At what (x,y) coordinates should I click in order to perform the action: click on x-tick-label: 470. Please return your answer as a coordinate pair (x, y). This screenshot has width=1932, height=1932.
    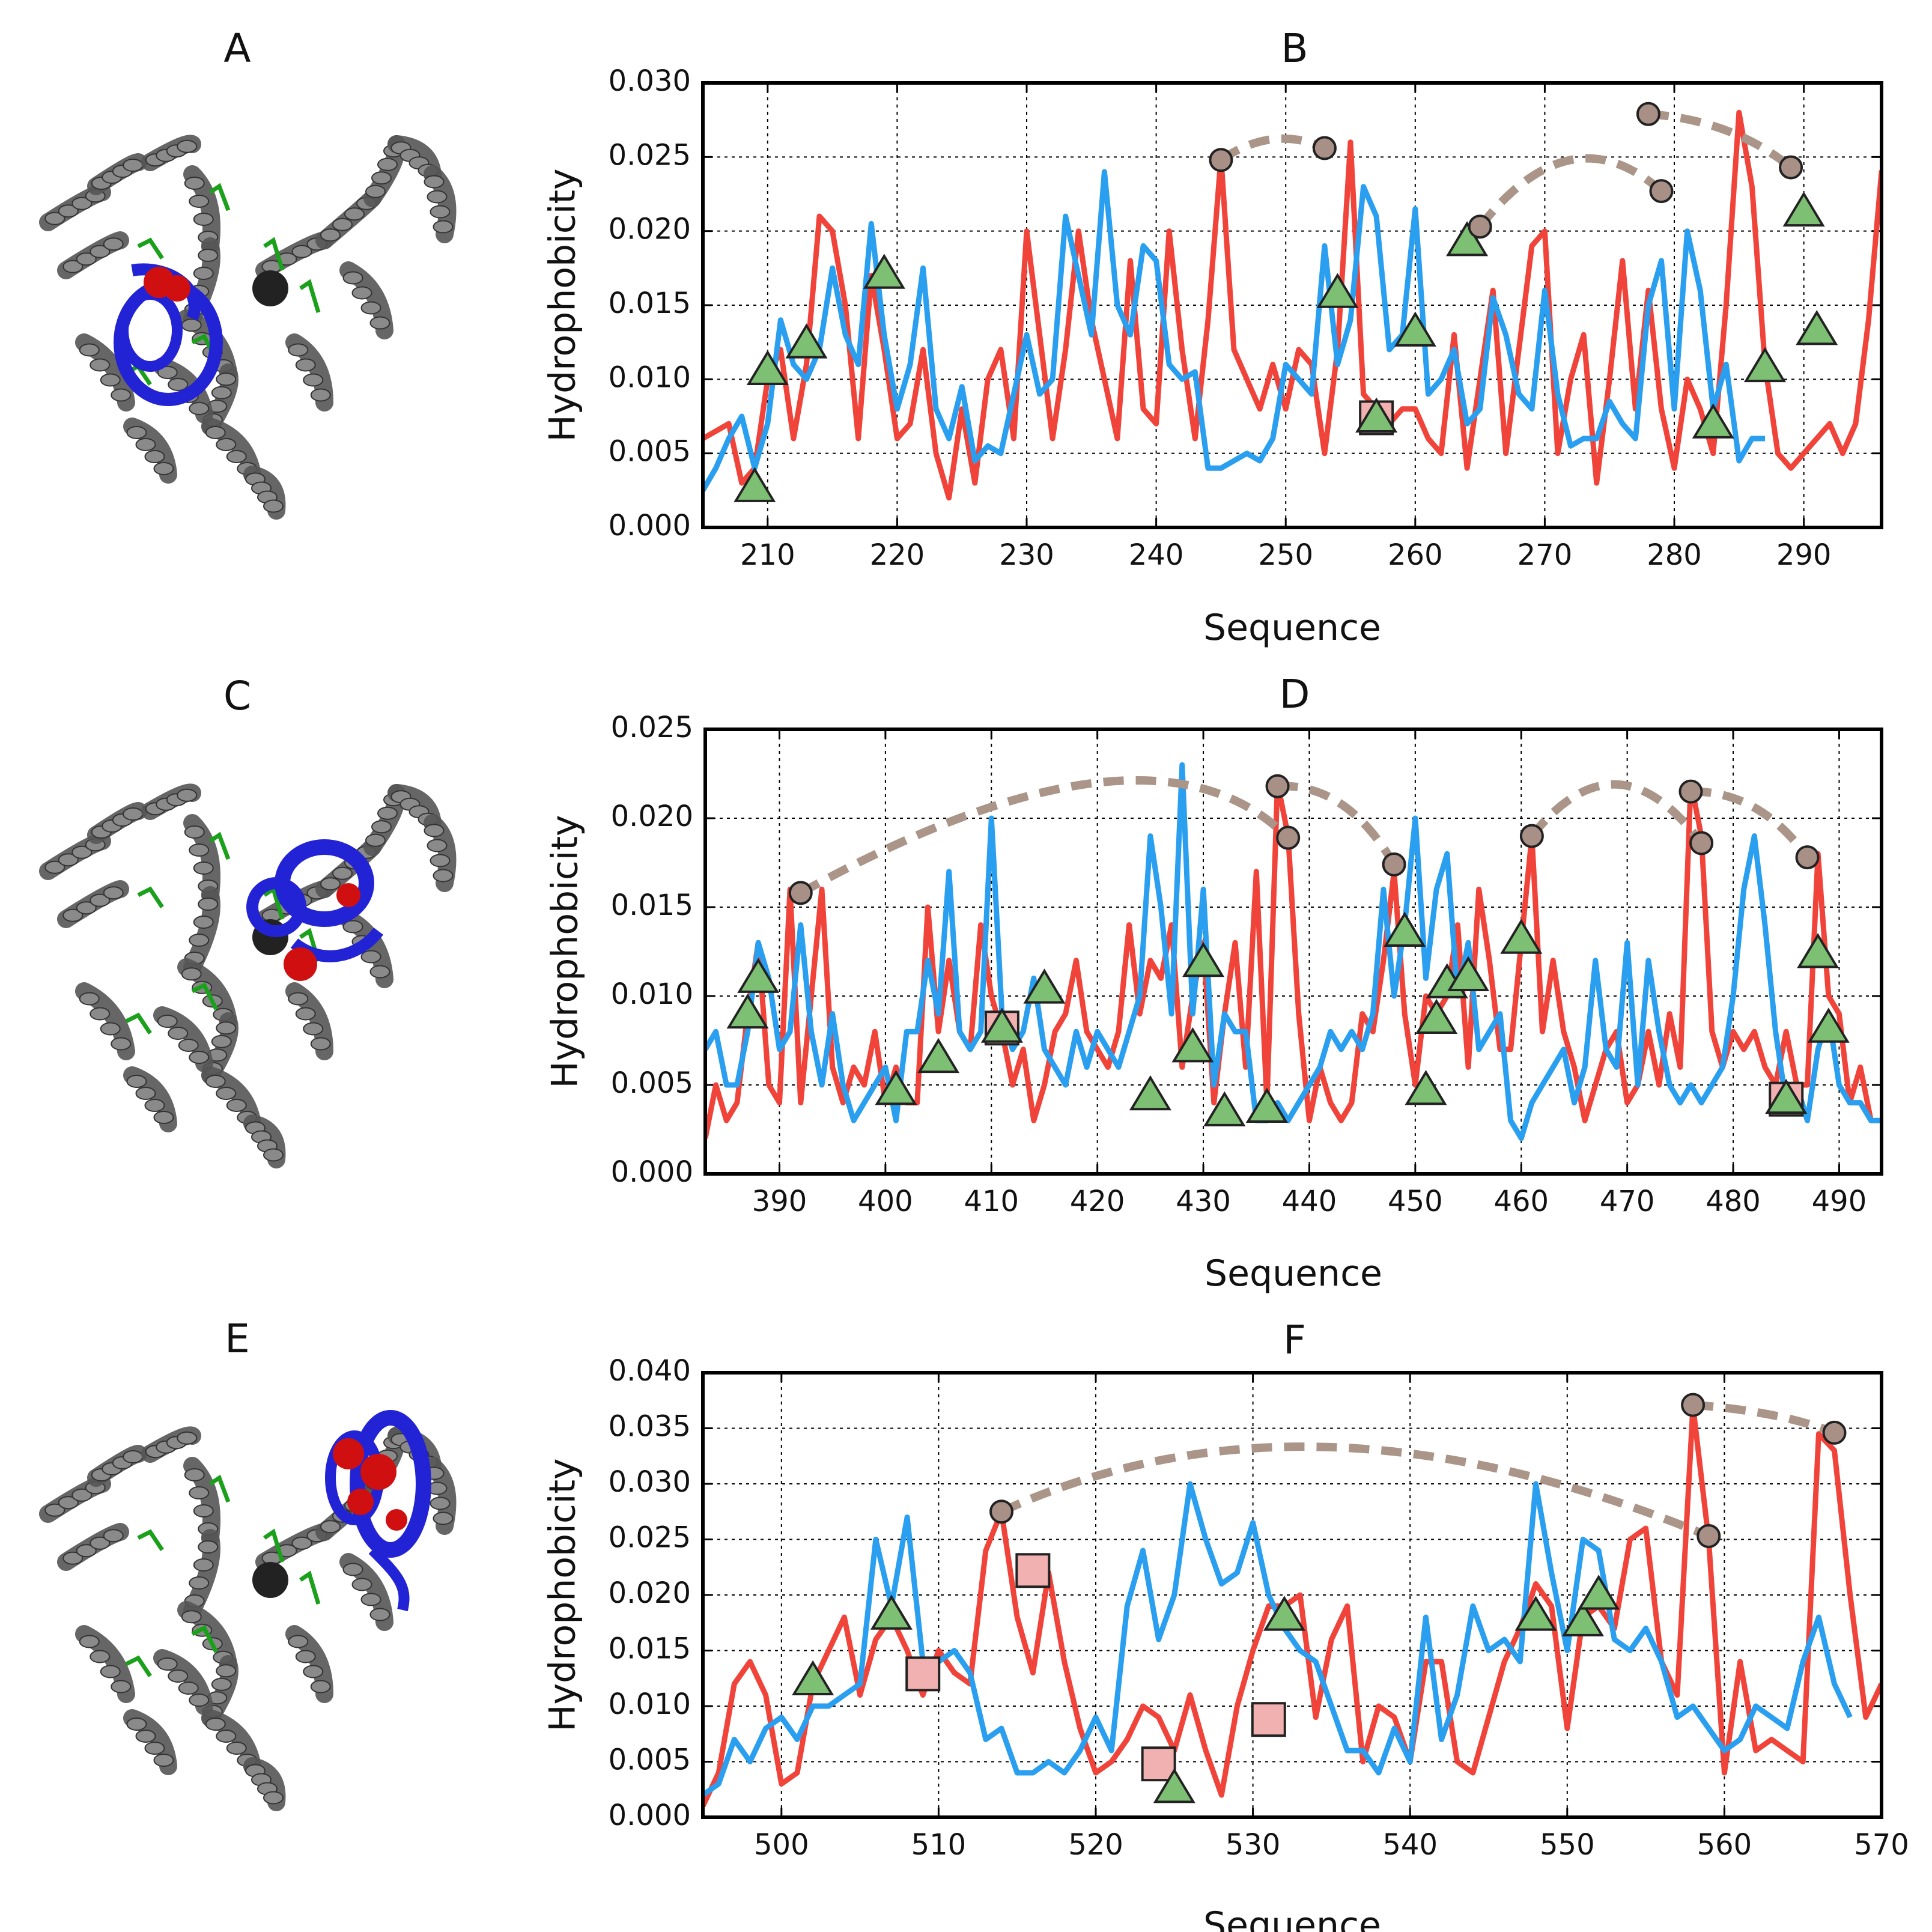
    Looking at the image, I should click on (1628, 1202).